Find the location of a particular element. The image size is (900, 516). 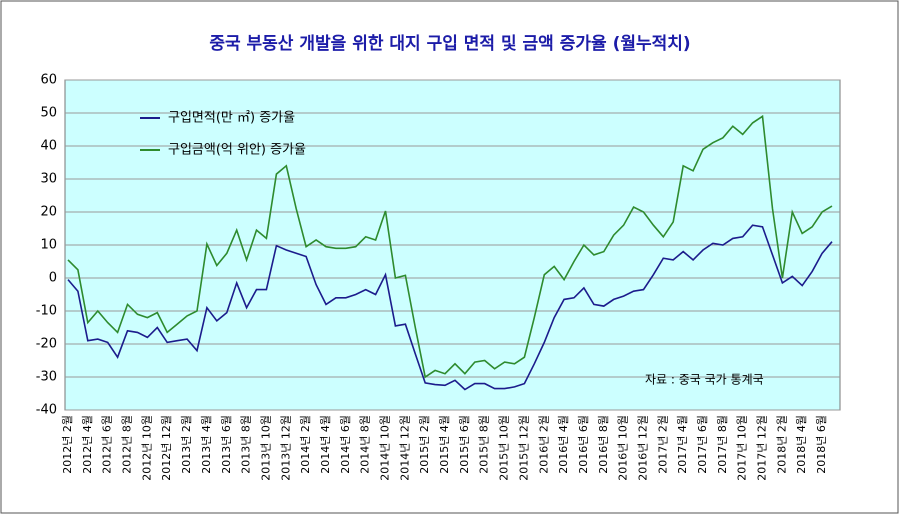

y-tick-label: 0 is located at coordinates (53, 278).